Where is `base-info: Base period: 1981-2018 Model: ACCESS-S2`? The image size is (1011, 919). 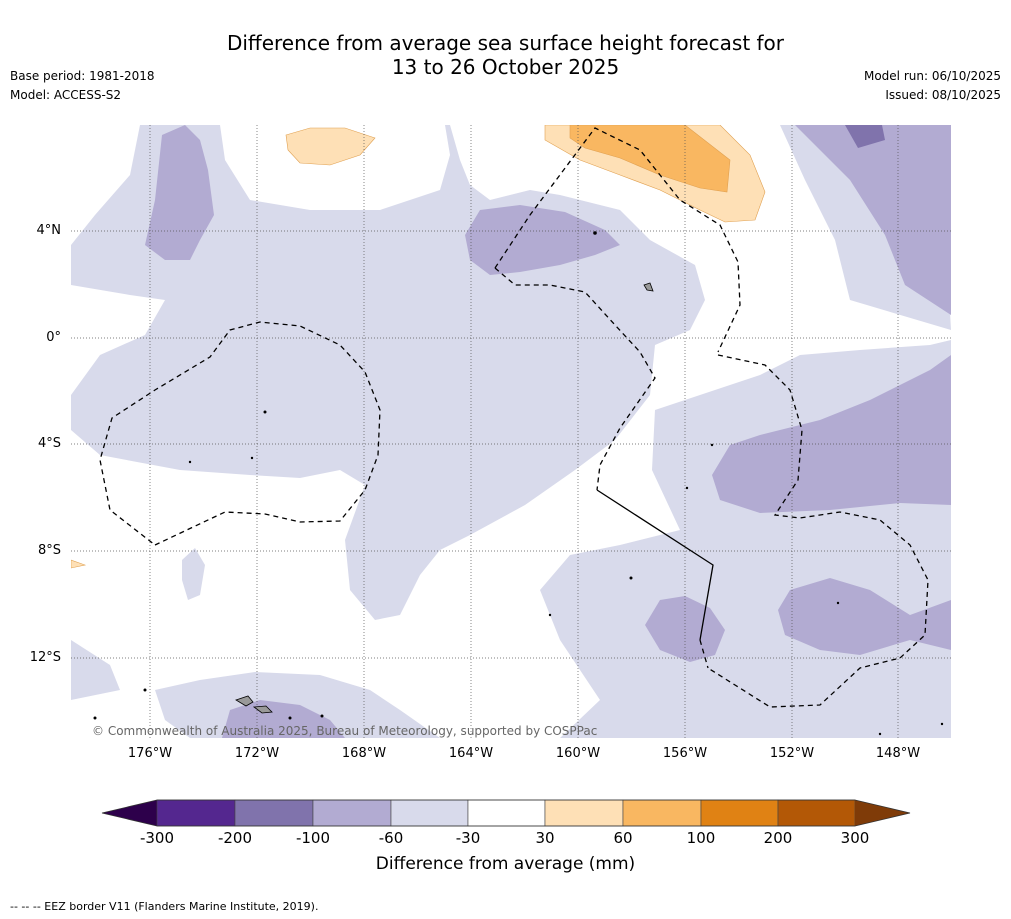
base-info: Base period: 1981-2018 Model: ACCESS-S2 is located at coordinates (82, 86).